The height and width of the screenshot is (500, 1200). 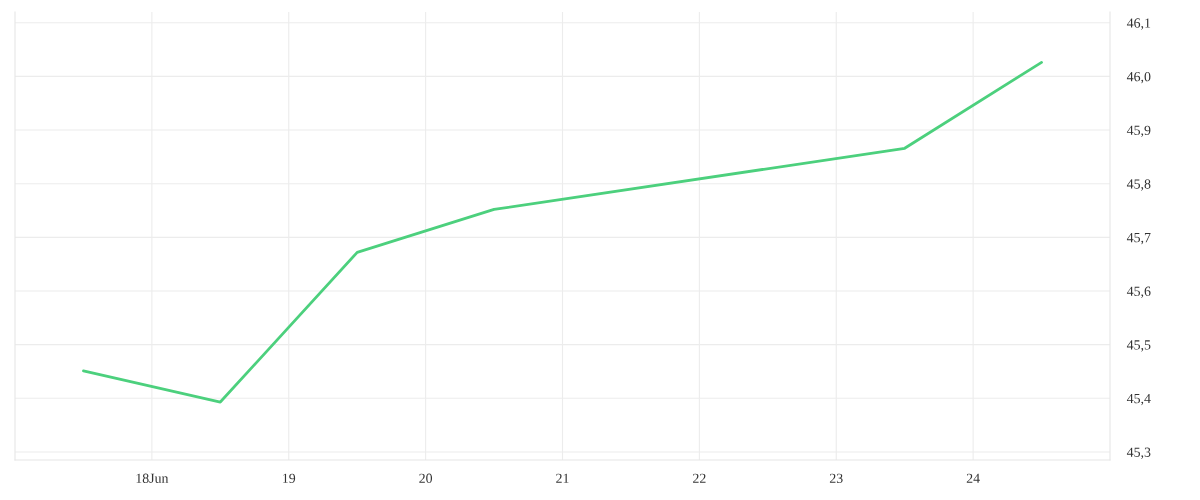 I want to click on y-tick-label: 45,4, so click(x=1138, y=399).